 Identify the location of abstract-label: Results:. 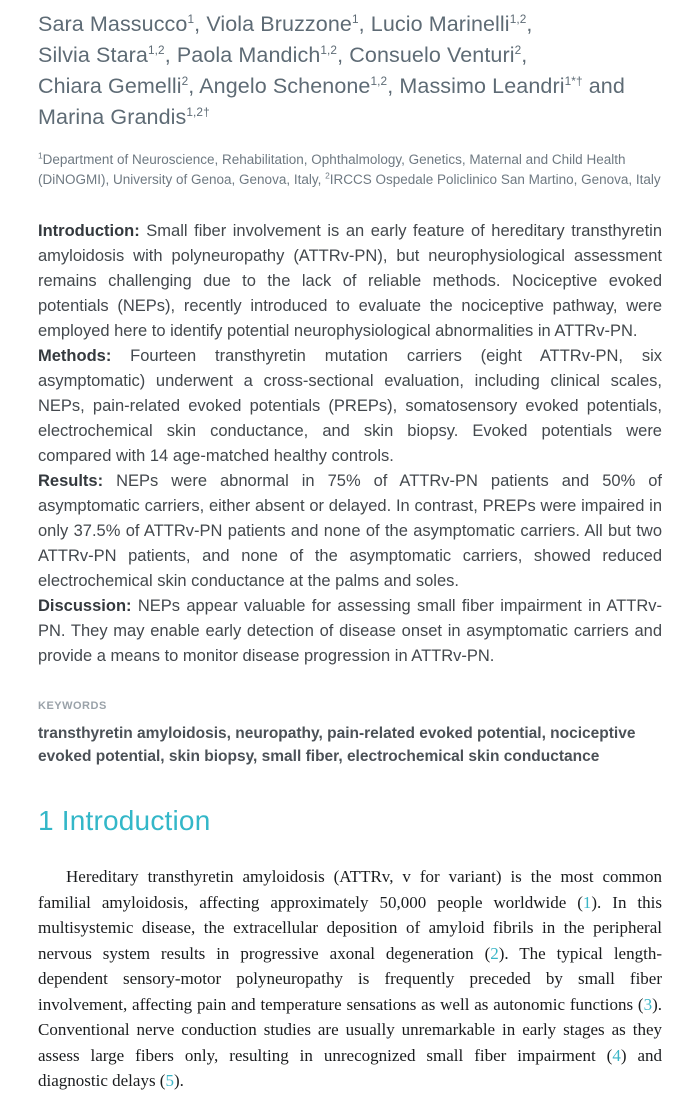
(71, 481).